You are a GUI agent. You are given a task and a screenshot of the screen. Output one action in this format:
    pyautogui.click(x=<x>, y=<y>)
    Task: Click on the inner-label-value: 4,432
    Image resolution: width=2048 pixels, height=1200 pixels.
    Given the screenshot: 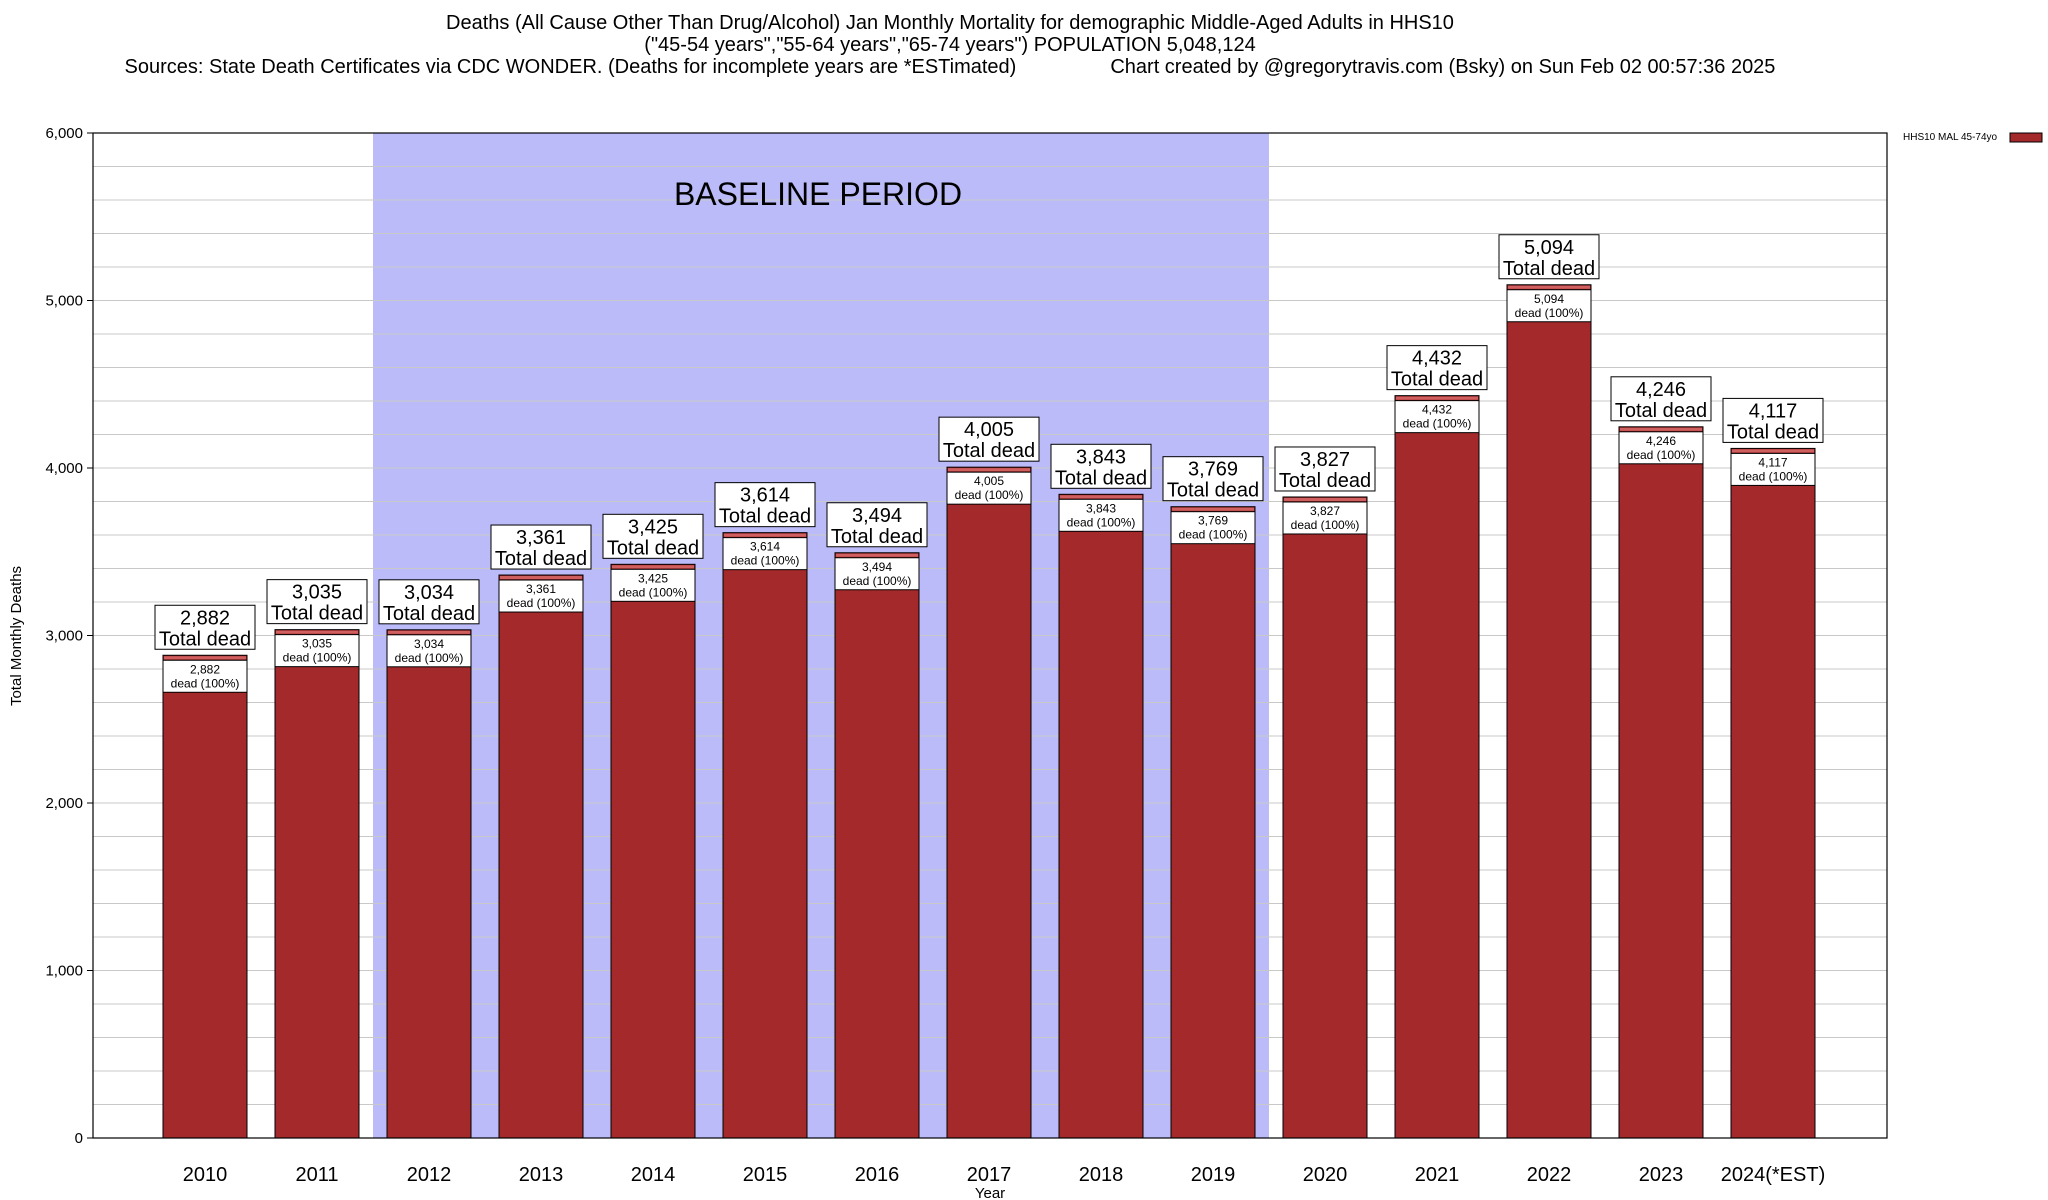 What is the action you would take?
    pyautogui.click(x=1437, y=410)
    